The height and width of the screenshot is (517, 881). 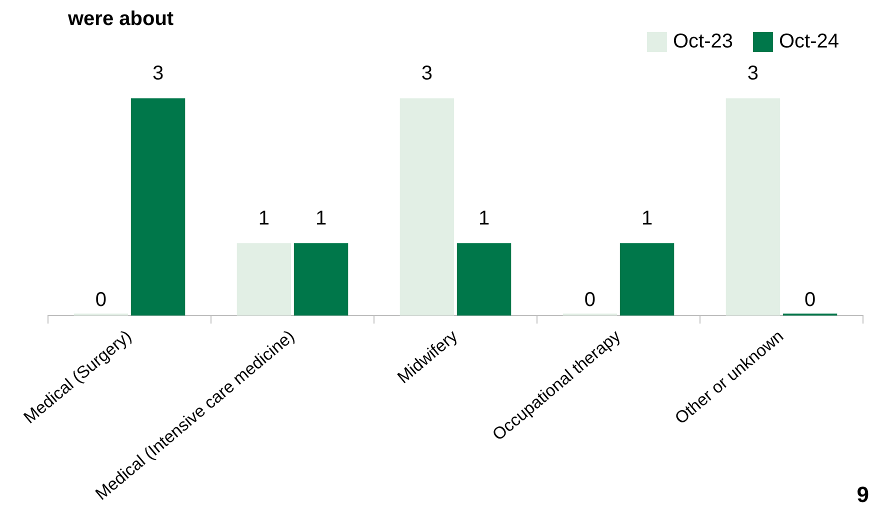 I want to click on legend-label: Oct-24, so click(x=809, y=41).